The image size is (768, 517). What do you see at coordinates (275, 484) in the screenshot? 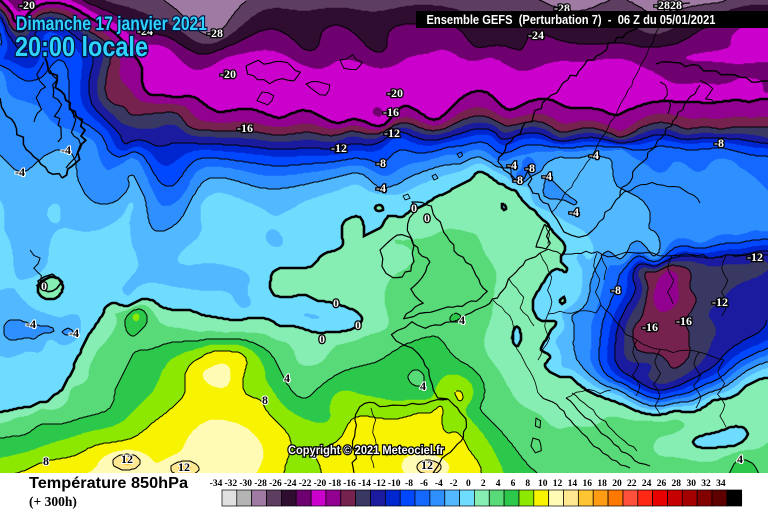
I see `svg-text: -26` at bounding box center [275, 484].